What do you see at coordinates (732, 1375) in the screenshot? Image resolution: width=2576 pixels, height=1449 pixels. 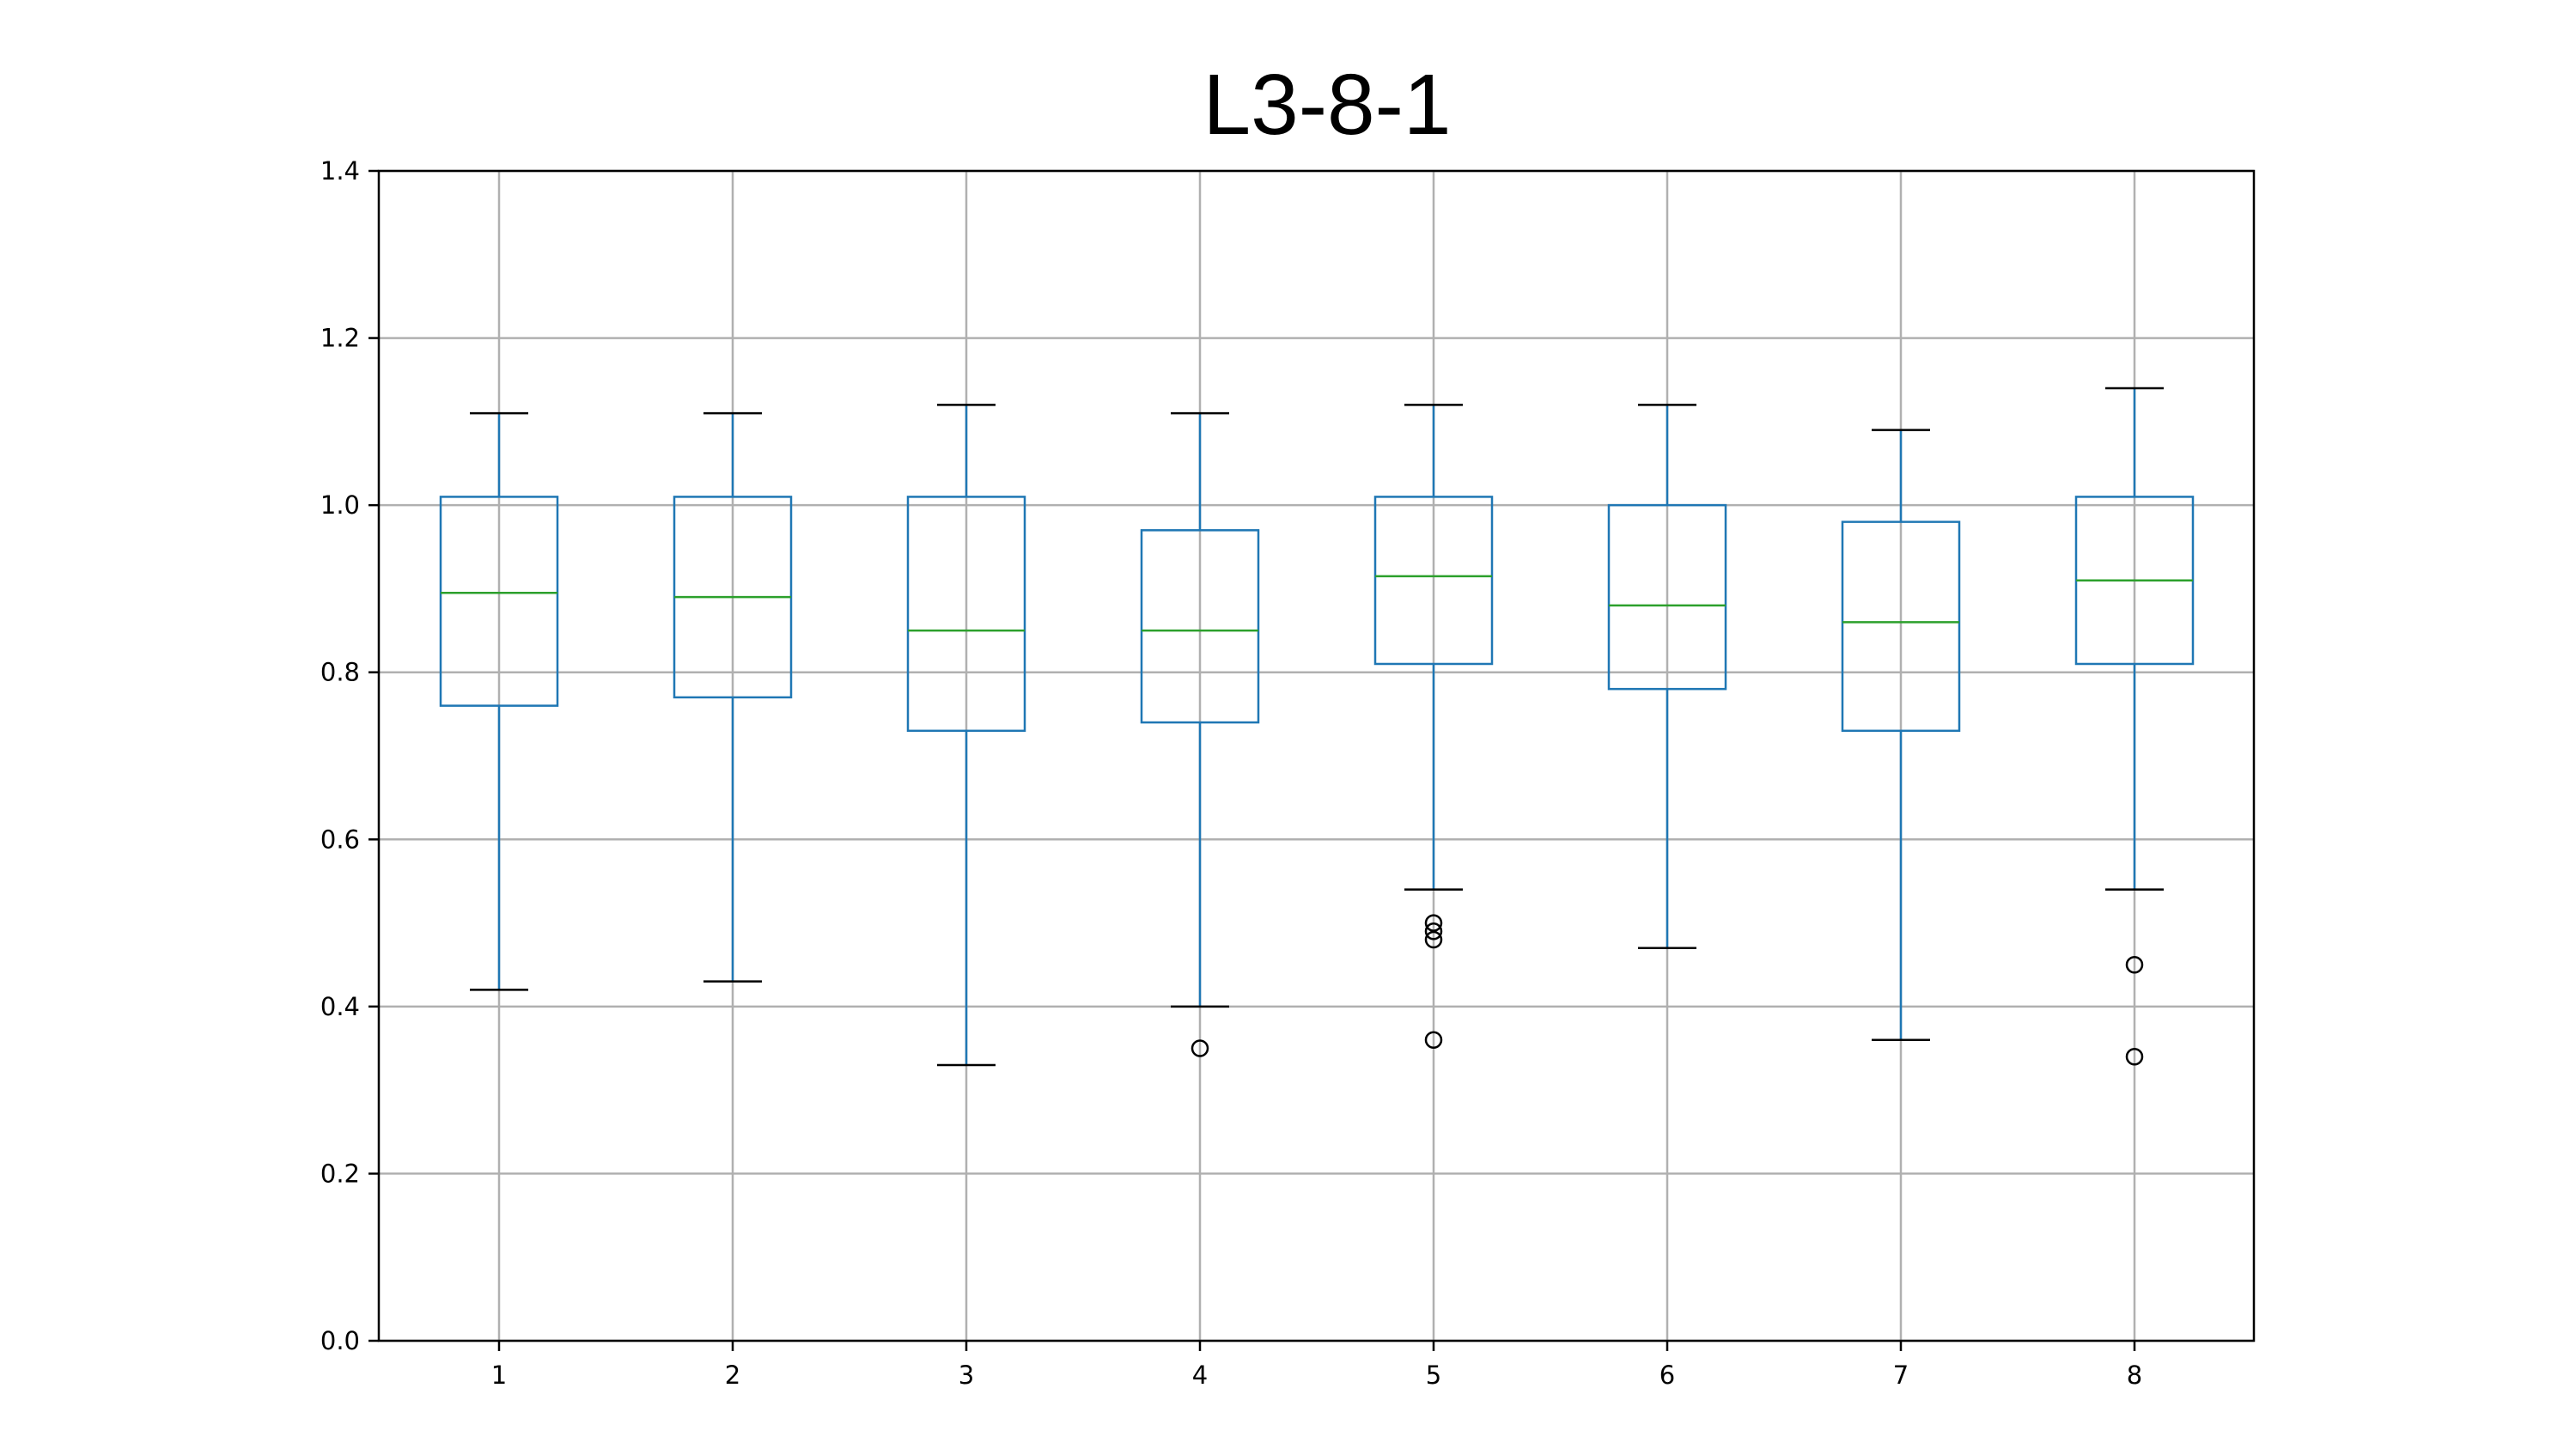 I see `x-tick-label: 2` at bounding box center [732, 1375].